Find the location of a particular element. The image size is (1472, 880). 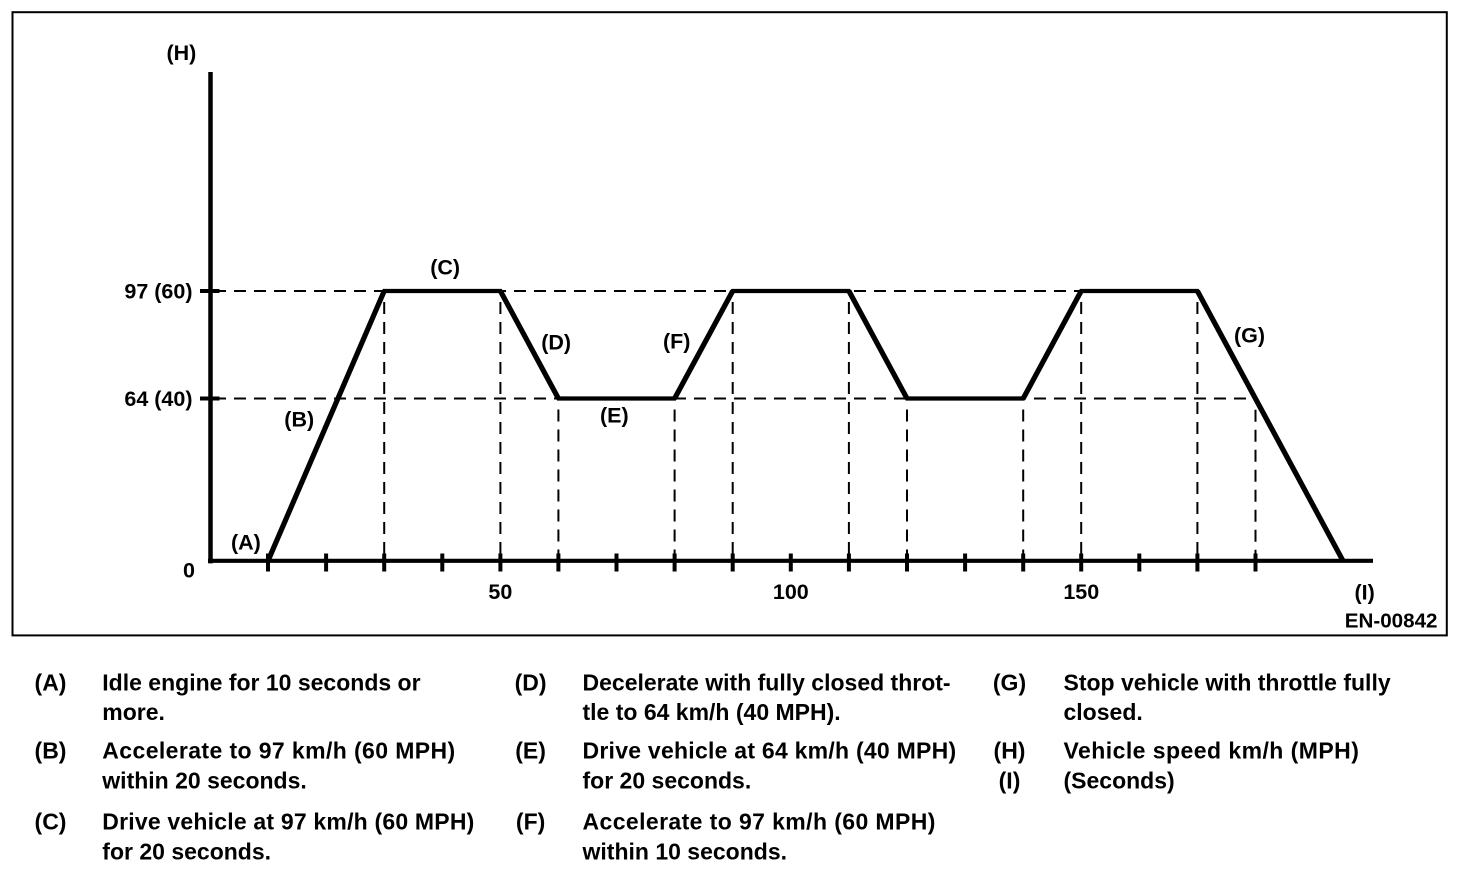

svg-text:Decelerate with fully closed t: Decelerate with fully closed throt- is located at coordinates (767, 683).